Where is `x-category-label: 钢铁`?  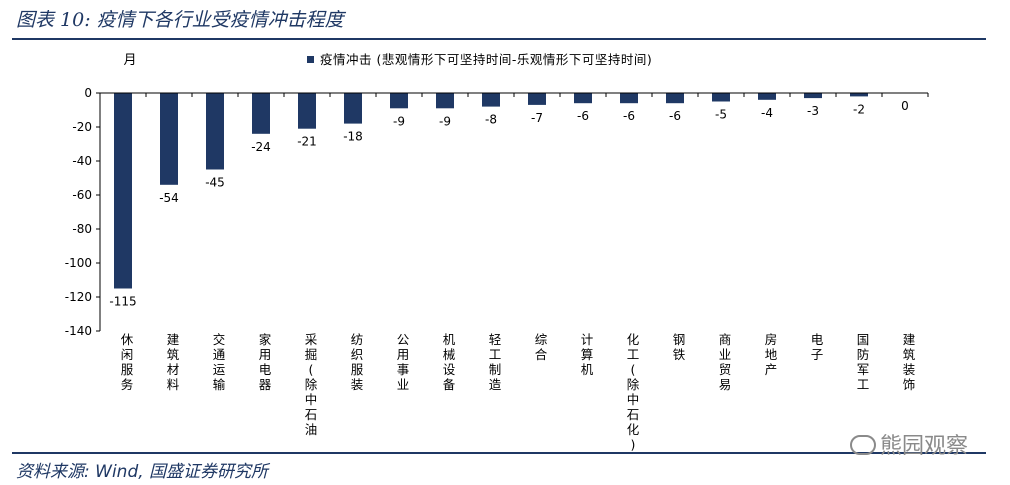 x-category-label: 钢铁 is located at coordinates (679, 347).